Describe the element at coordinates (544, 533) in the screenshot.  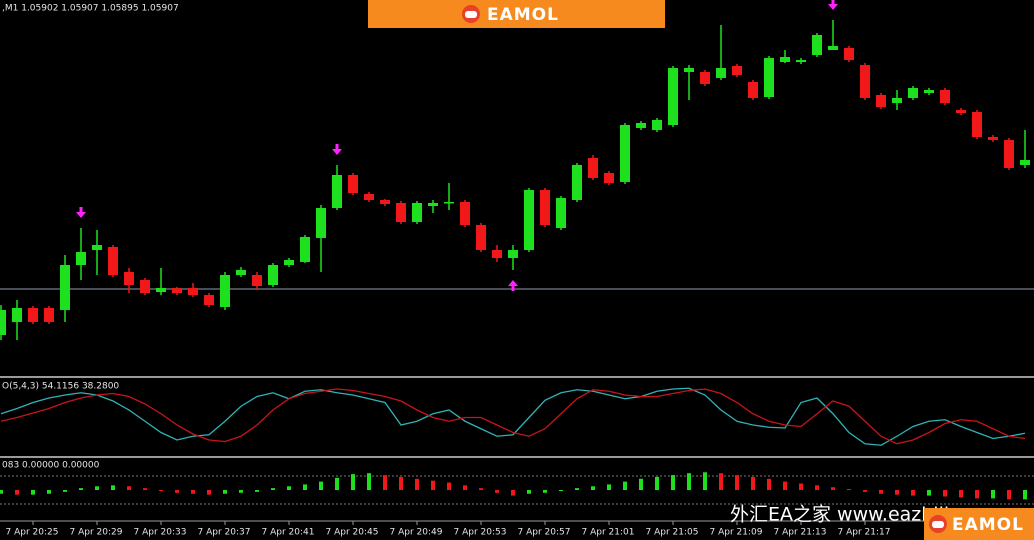
I see `x-tick-label: 7 Apr 20:57` at that location.